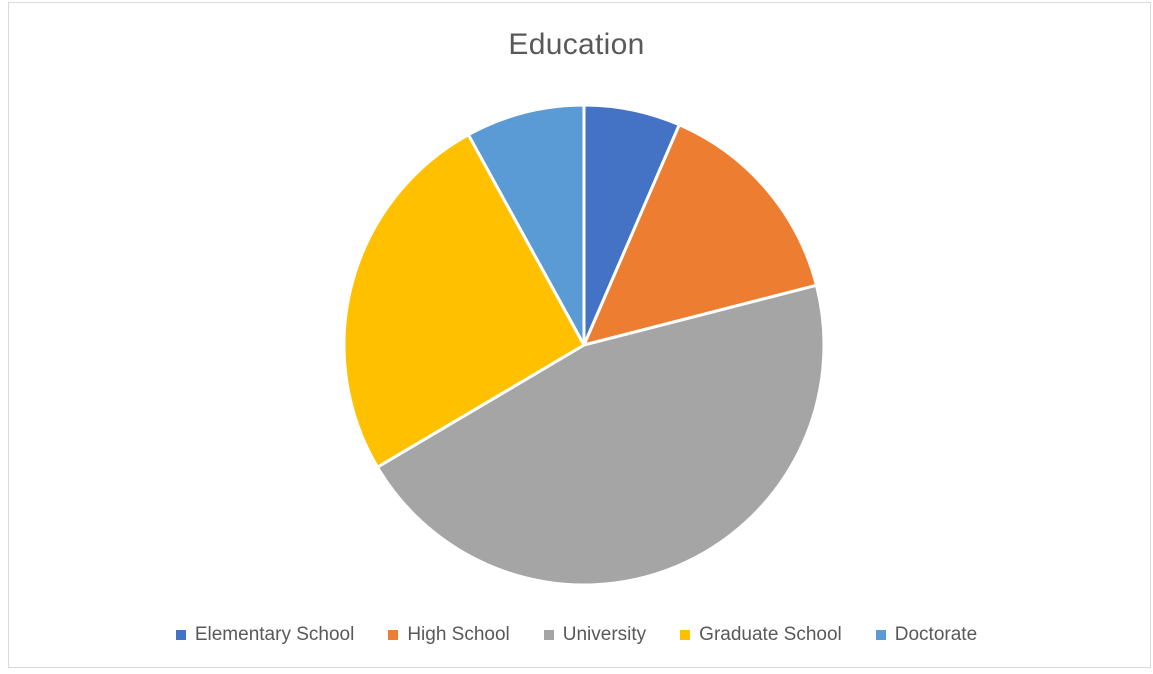  What do you see at coordinates (604, 634) in the screenshot?
I see `legend-label-university: University` at bounding box center [604, 634].